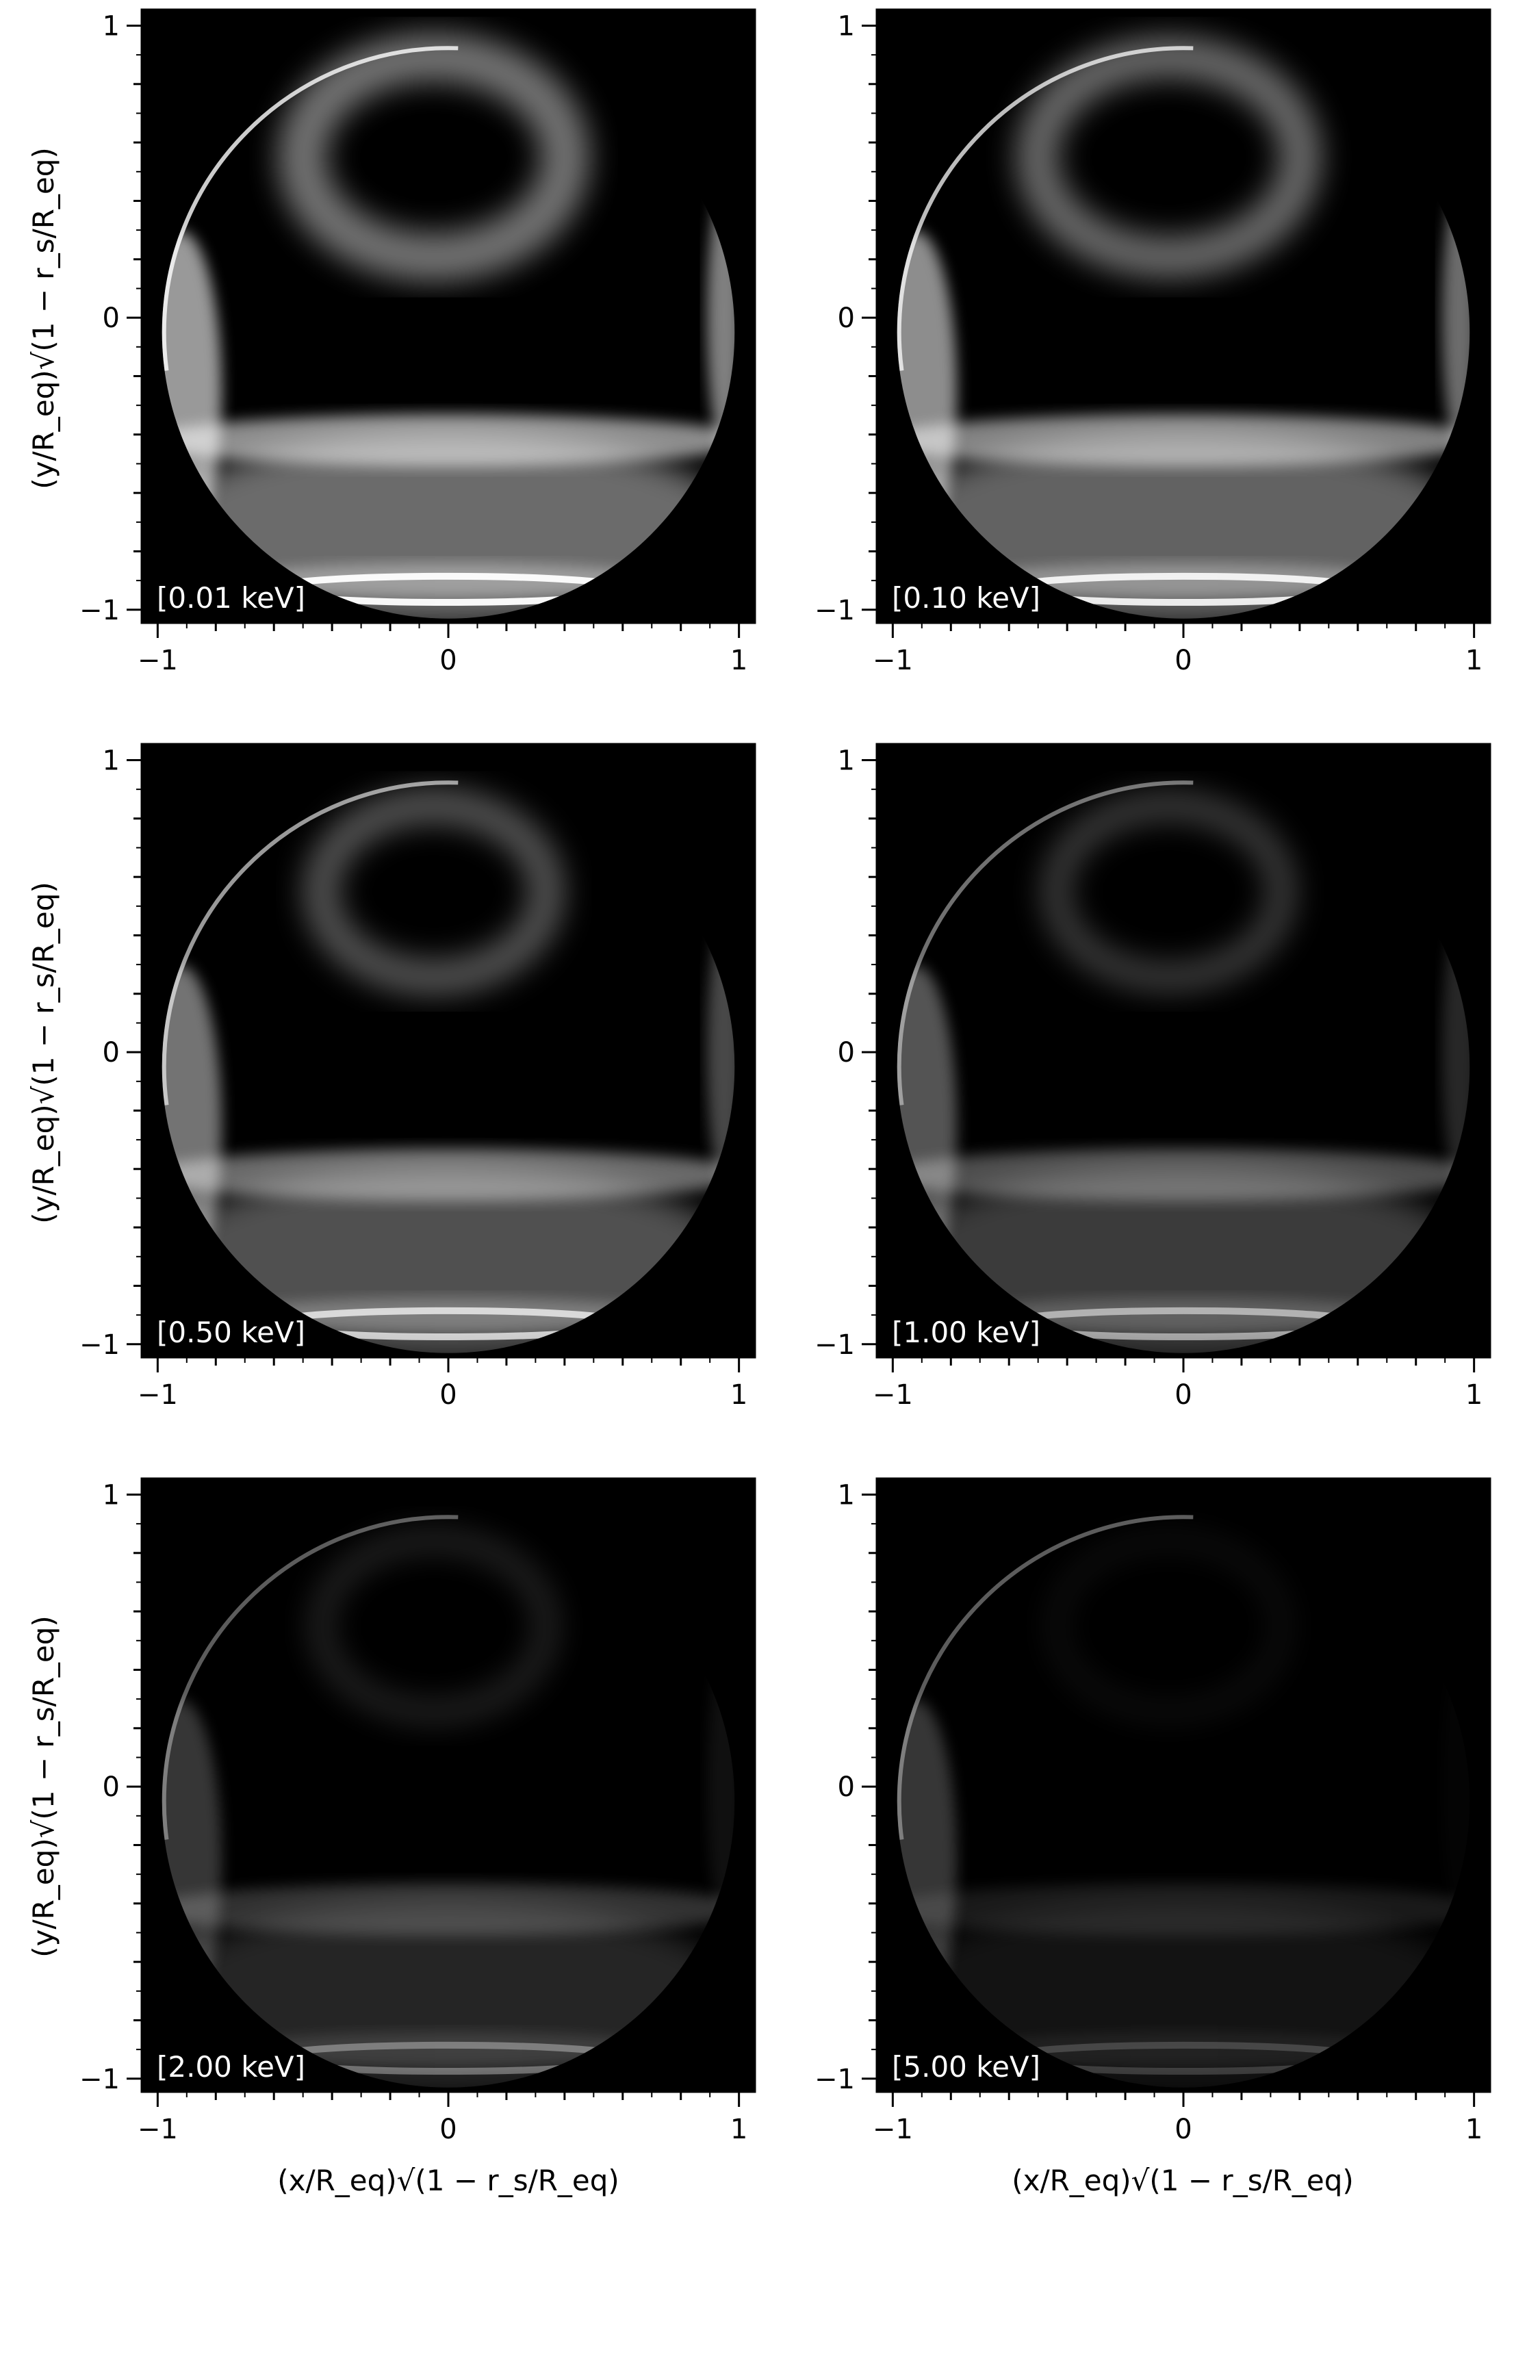 The width and height of the screenshot is (1540, 2380). I want to click on x-axis-label-right: (x/R_eq)√(1 − r_s/R_eq), so click(1183, 2180).